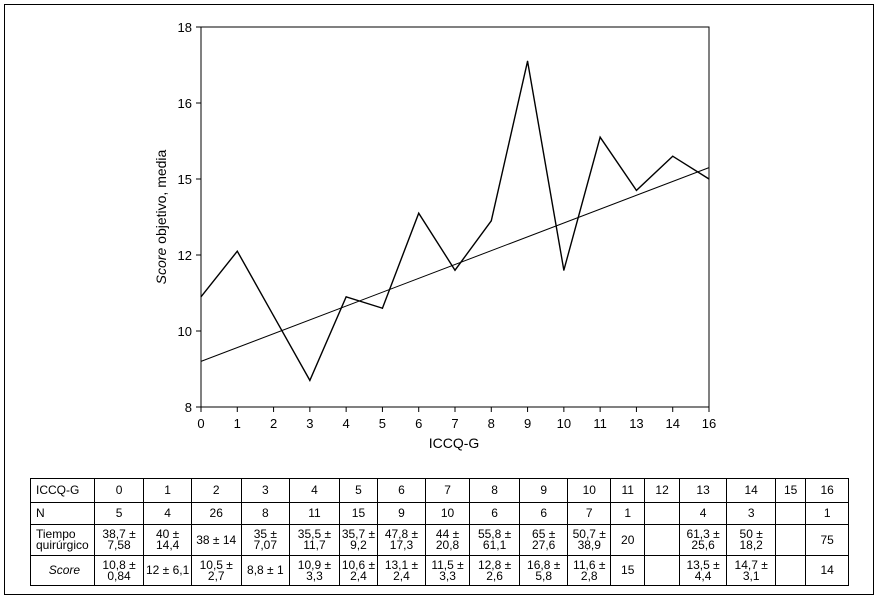  What do you see at coordinates (265, 513) in the screenshot?
I see `table-cell: 8` at bounding box center [265, 513].